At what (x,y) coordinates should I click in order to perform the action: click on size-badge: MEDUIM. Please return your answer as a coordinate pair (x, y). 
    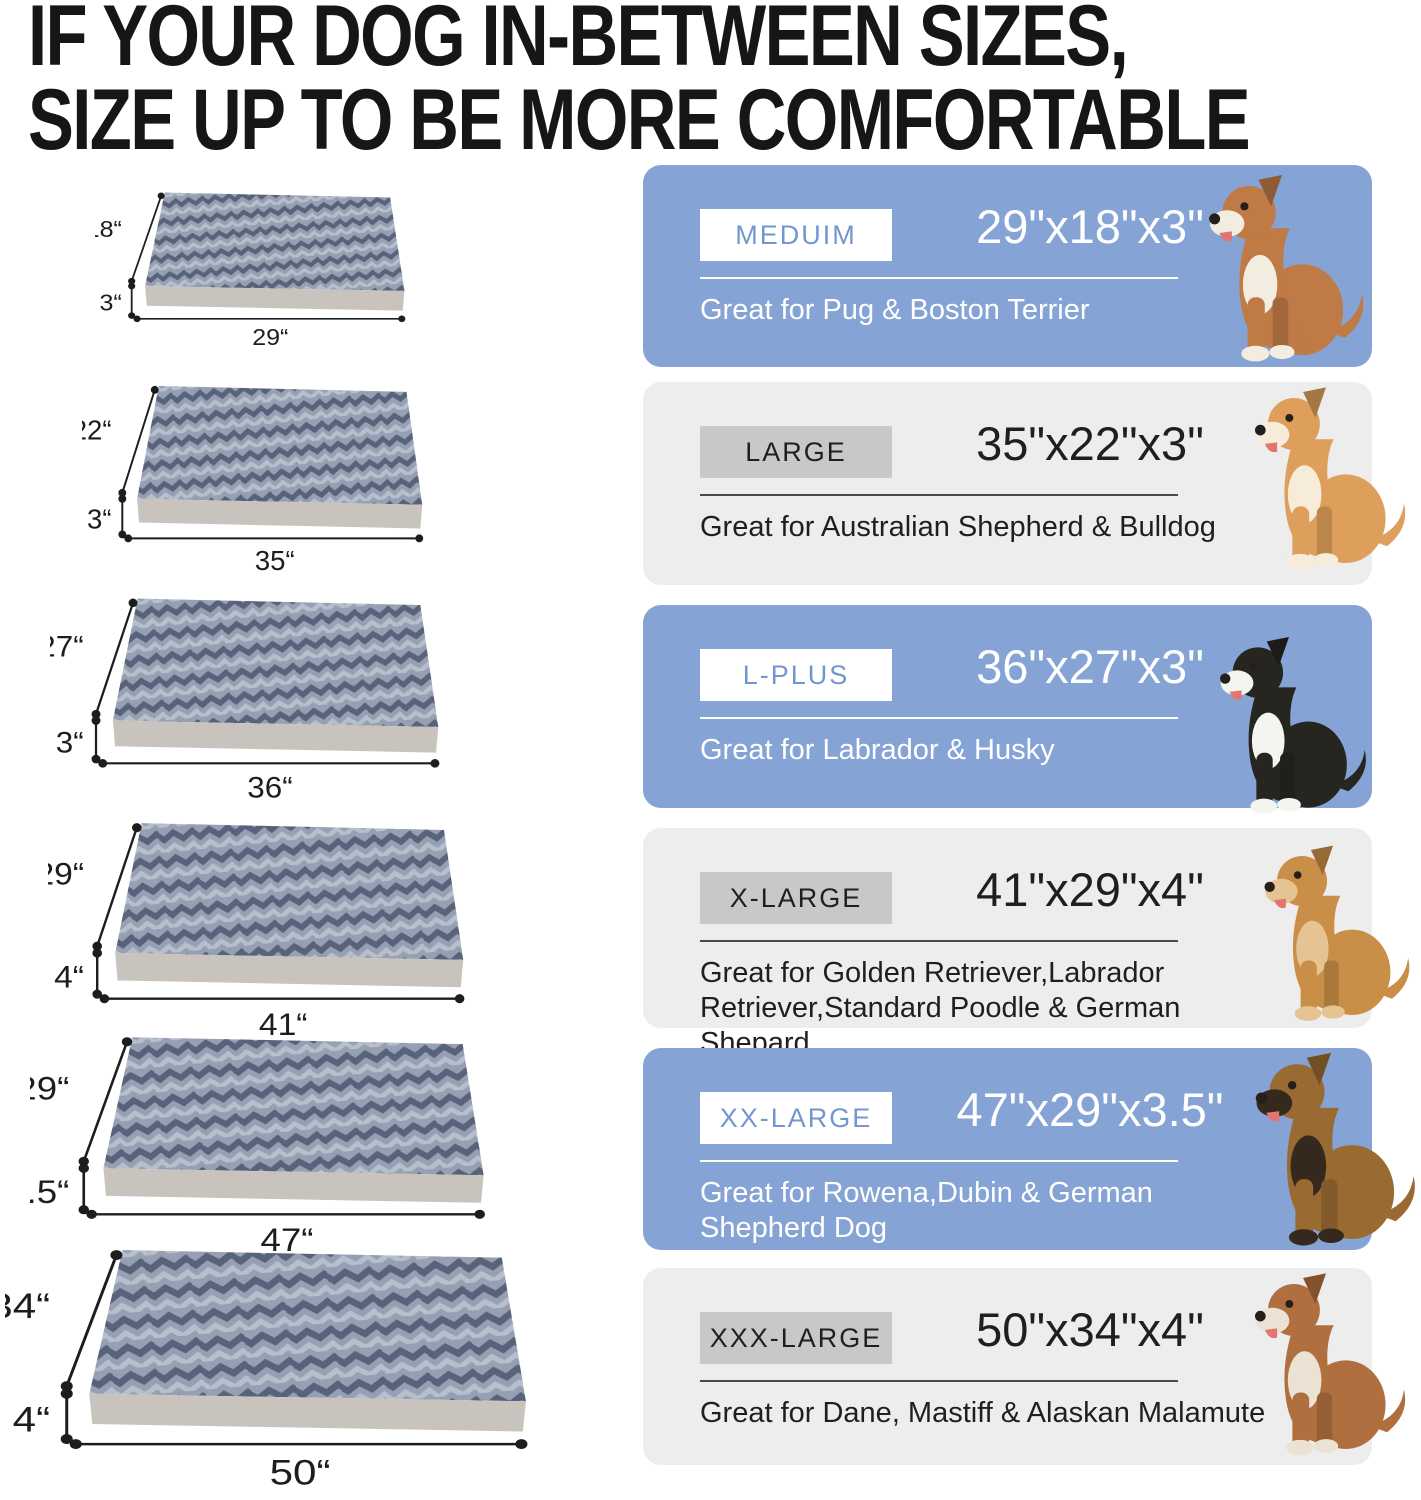
    Looking at the image, I should click on (796, 235).